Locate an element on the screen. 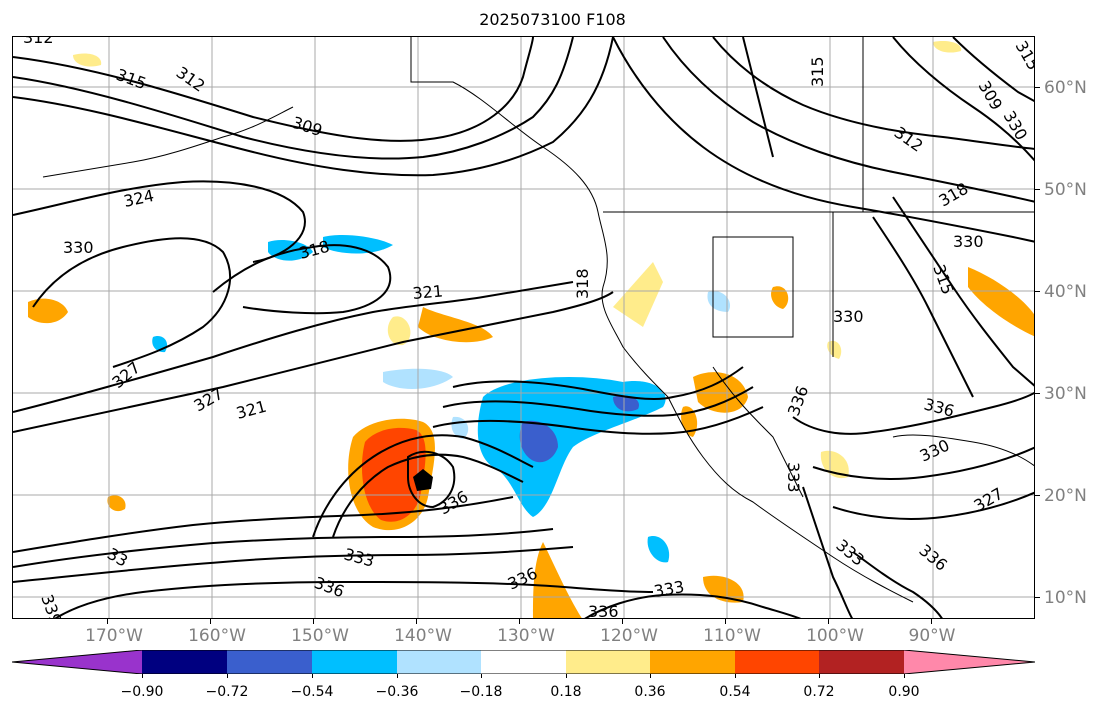 This screenshot has height=712, width=1105. storm-center-marker is located at coordinates (423, 480).